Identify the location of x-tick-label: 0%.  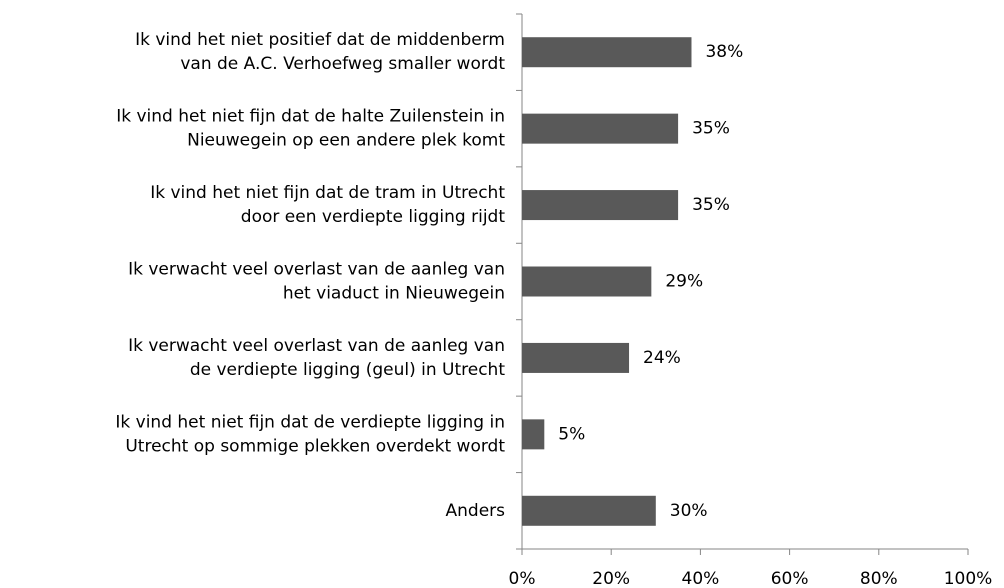
(522, 578).